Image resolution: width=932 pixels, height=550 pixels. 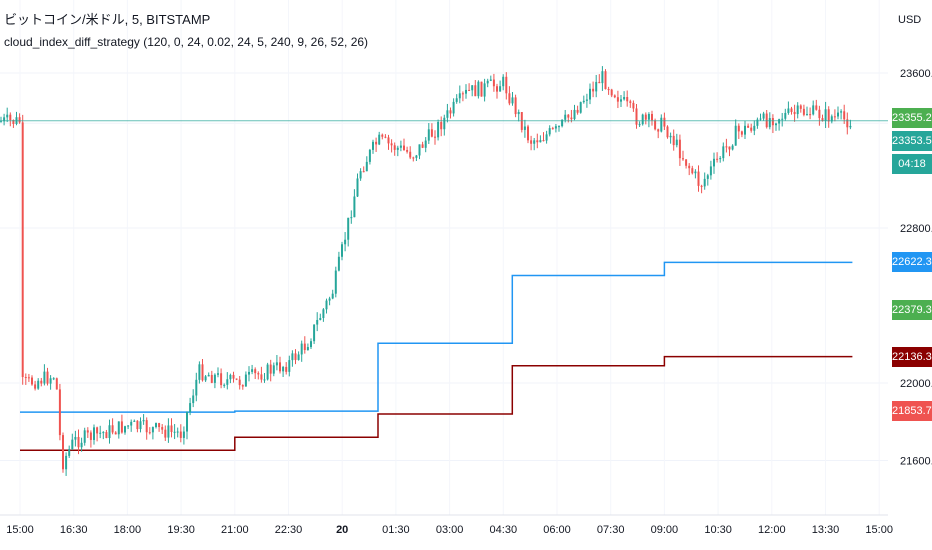 What do you see at coordinates (74, 530) in the screenshot?
I see `time-tick-label: 16:30` at bounding box center [74, 530].